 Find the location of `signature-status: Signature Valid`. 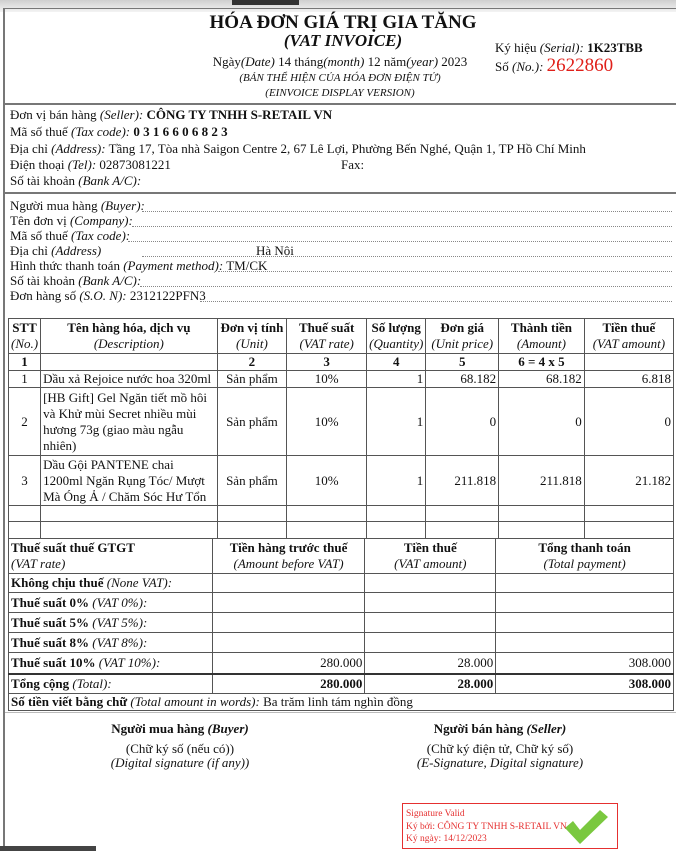

signature-status: Signature Valid is located at coordinates (435, 814).